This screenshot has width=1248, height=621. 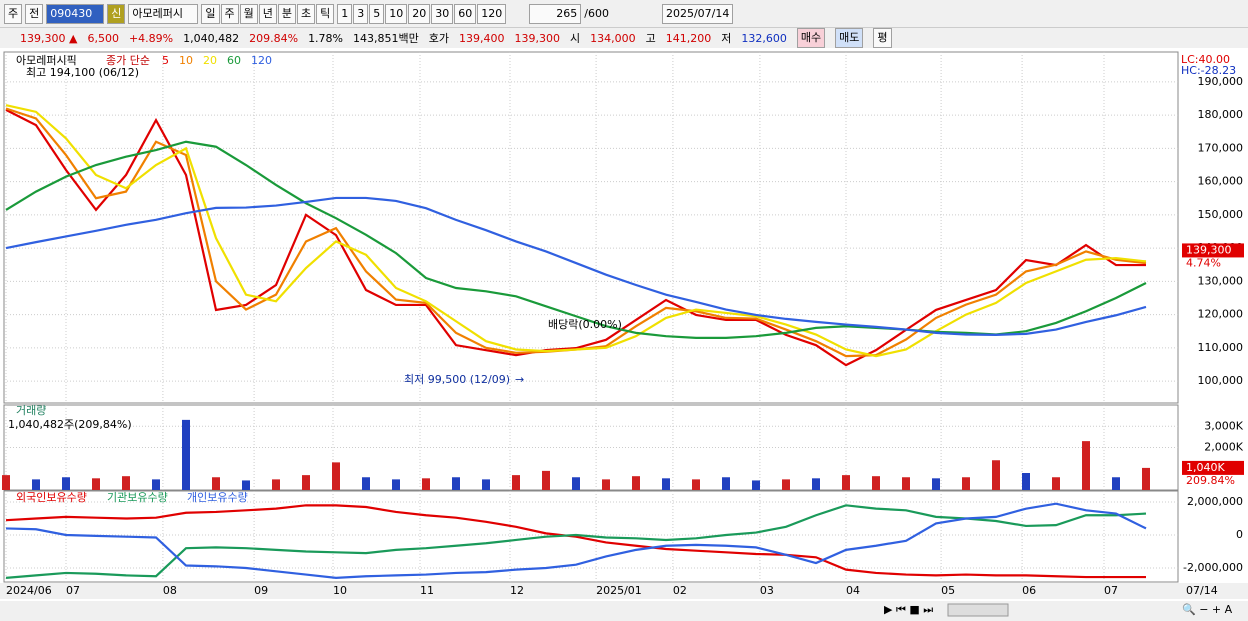 What do you see at coordinates (1203, 262) in the screenshot?
I see `current-change: 4.74%` at bounding box center [1203, 262].